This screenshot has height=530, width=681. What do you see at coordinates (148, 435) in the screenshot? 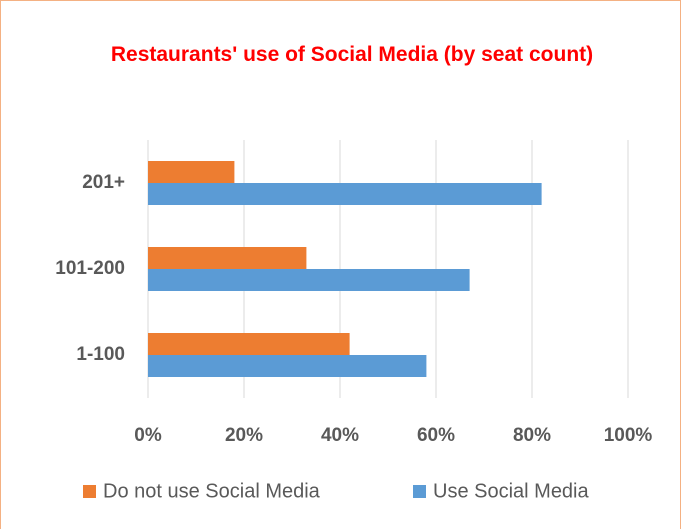
I see `x-tick-label: 0%` at bounding box center [148, 435].